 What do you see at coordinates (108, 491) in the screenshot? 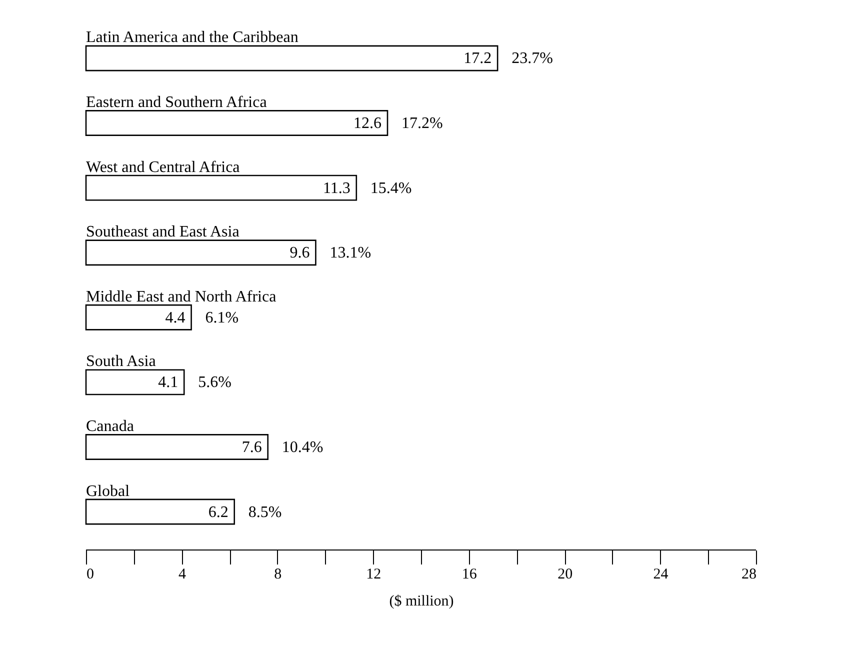
I see `y-tick-label: Global` at bounding box center [108, 491].